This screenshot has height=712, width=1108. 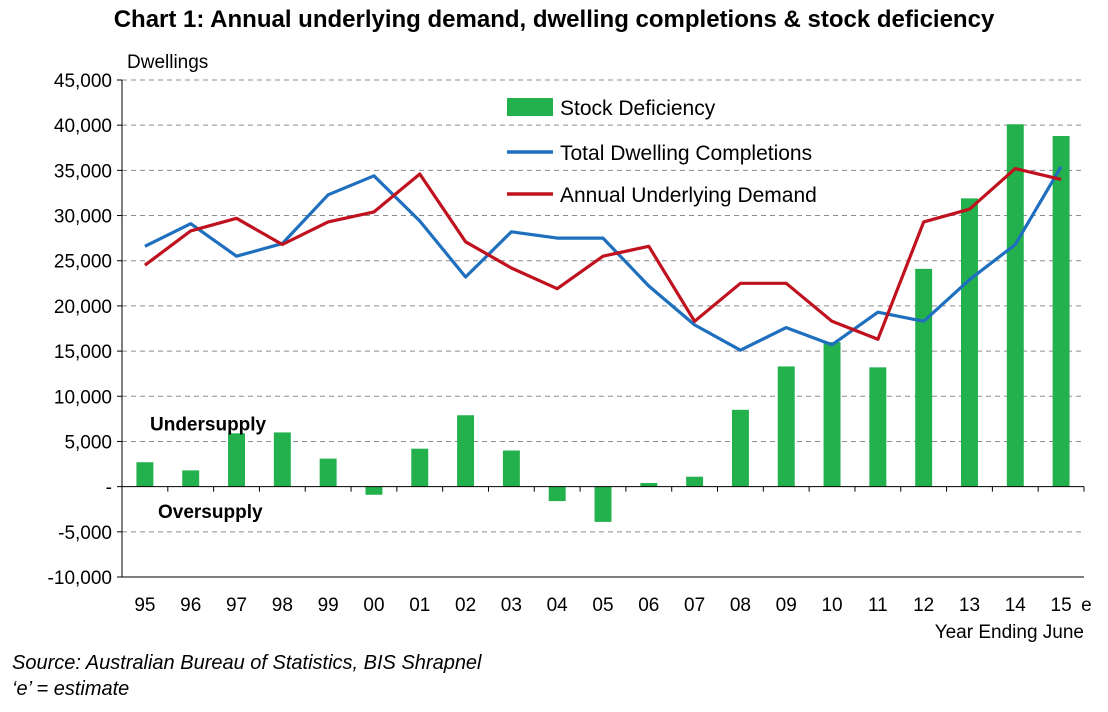 What do you see at coordinates (694, 605) in the screenshot?
I see `x-tick-label: 07` at bounding box center [694, 605].